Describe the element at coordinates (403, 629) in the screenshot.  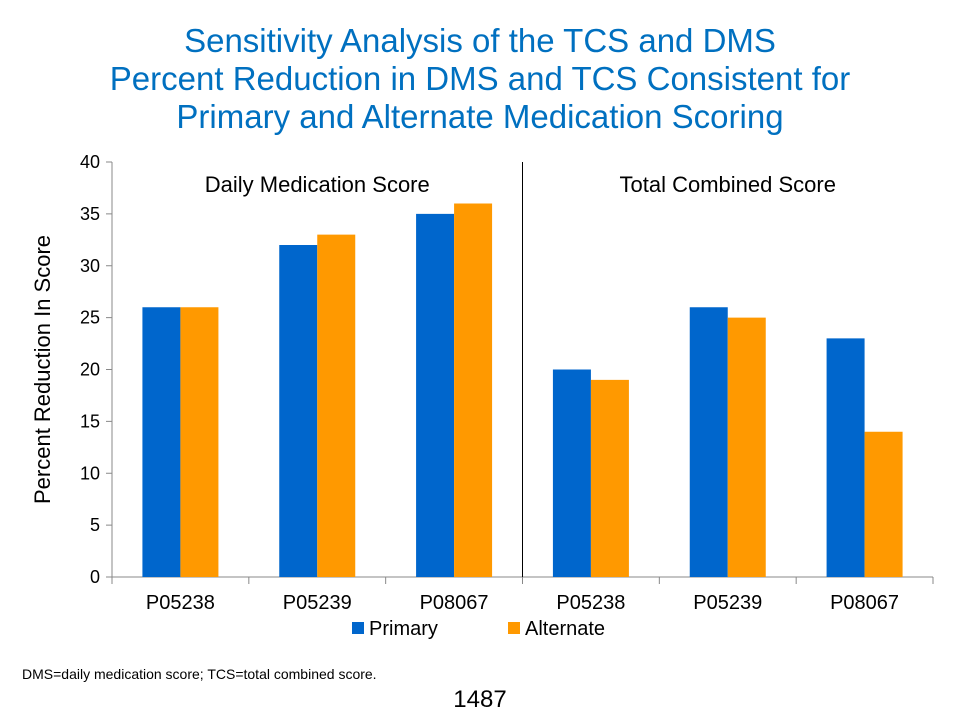
I see `legend-label-primary: Primary` at that location.